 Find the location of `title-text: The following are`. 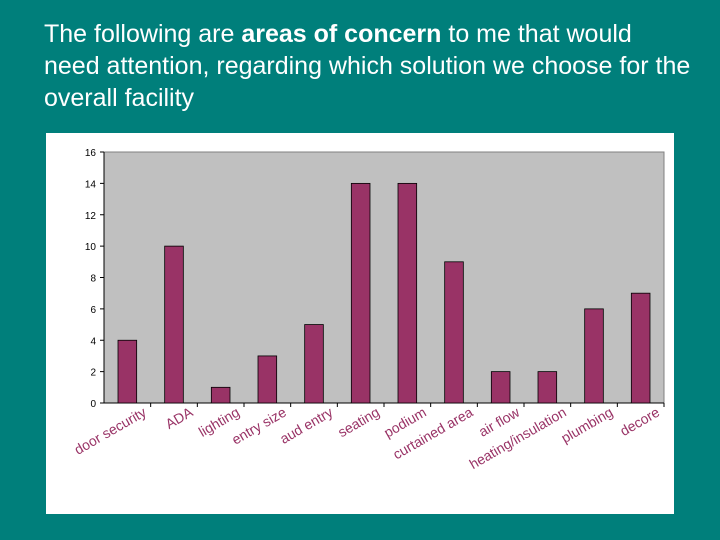

title-text: The following are is located at coordinates (143, 34).